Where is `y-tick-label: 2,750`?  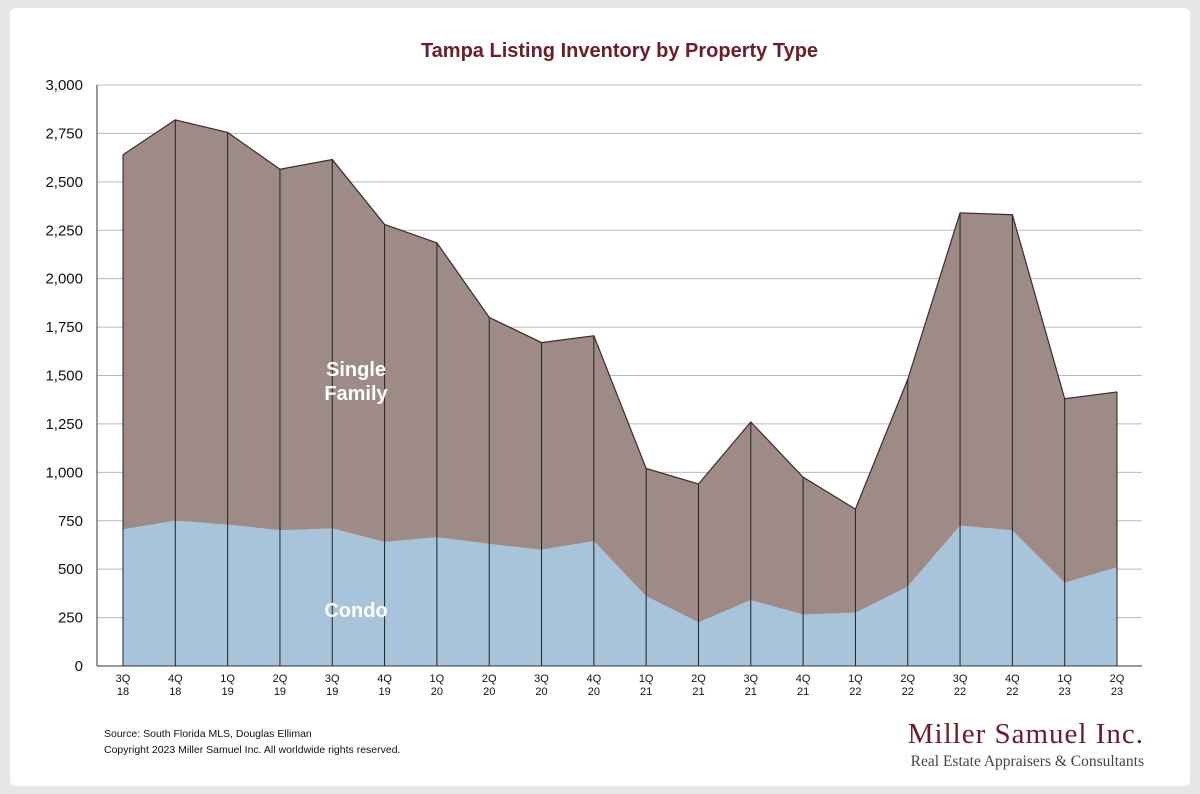
y-tick-label: 2,750 is located at coordinates (64, 133).